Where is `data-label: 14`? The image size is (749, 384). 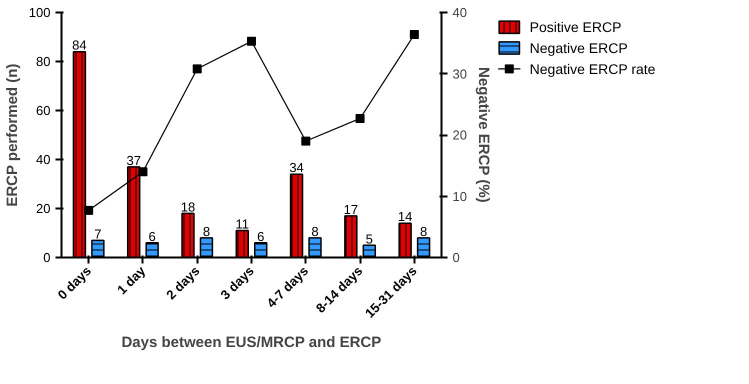 data-label: 14 is located at coordinates (405, 216).